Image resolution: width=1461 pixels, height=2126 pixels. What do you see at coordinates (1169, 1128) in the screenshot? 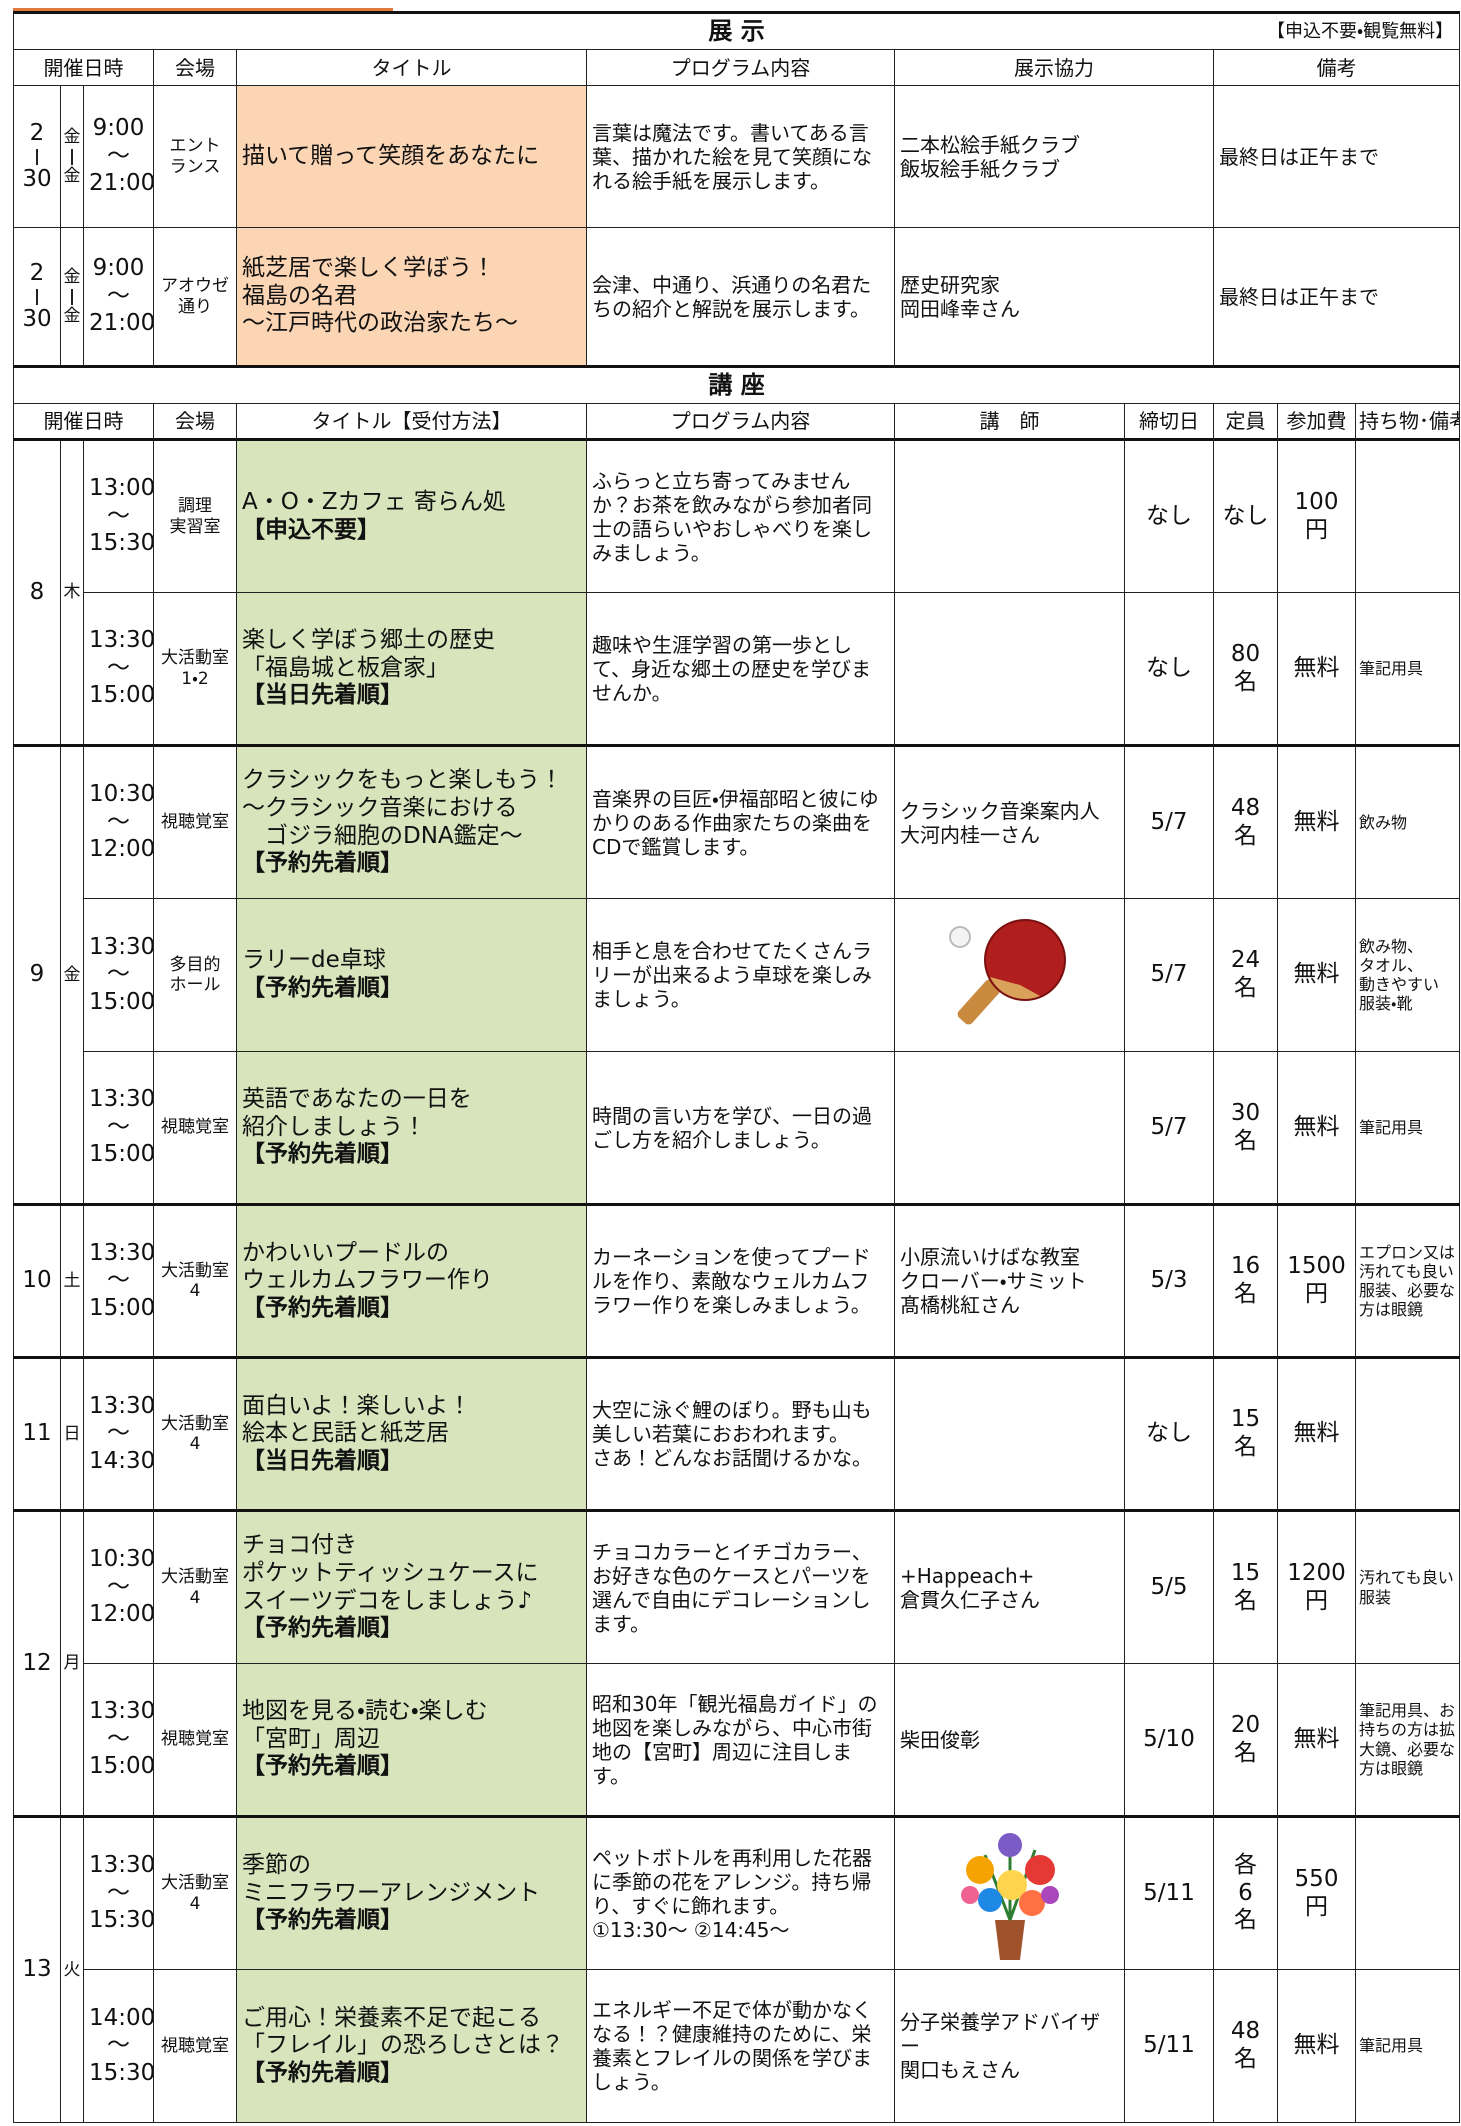
I see `deadline: 5/7` at bounding box center [1169, 1128].